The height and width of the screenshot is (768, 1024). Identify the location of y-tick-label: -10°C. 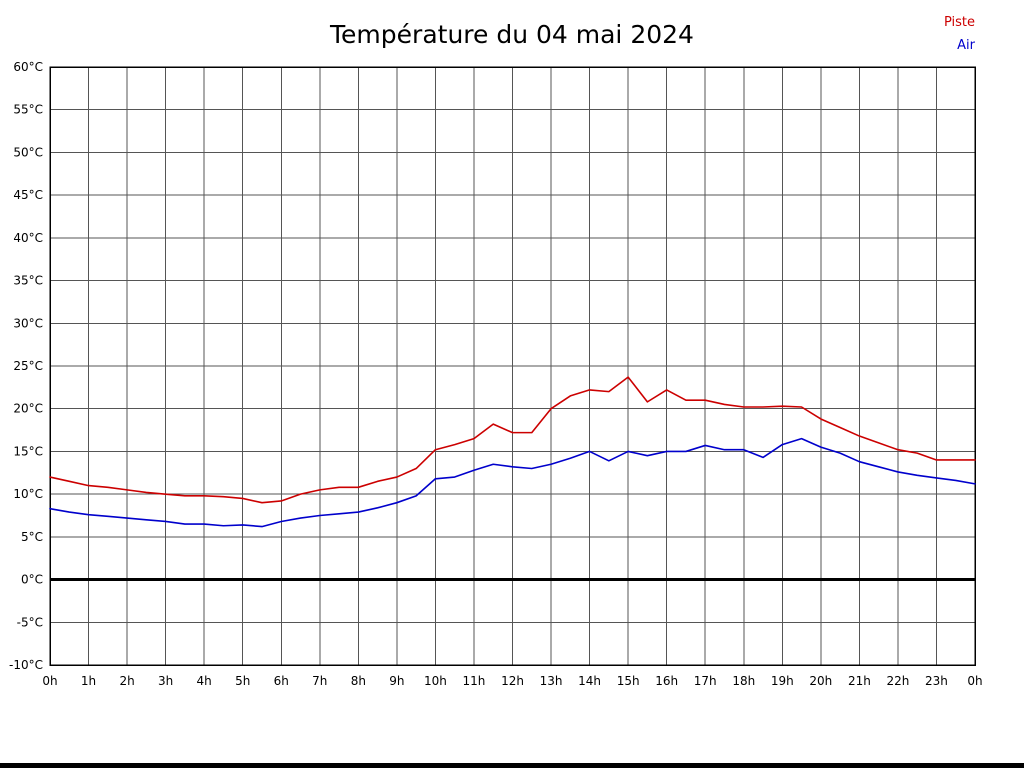
(26, 665).